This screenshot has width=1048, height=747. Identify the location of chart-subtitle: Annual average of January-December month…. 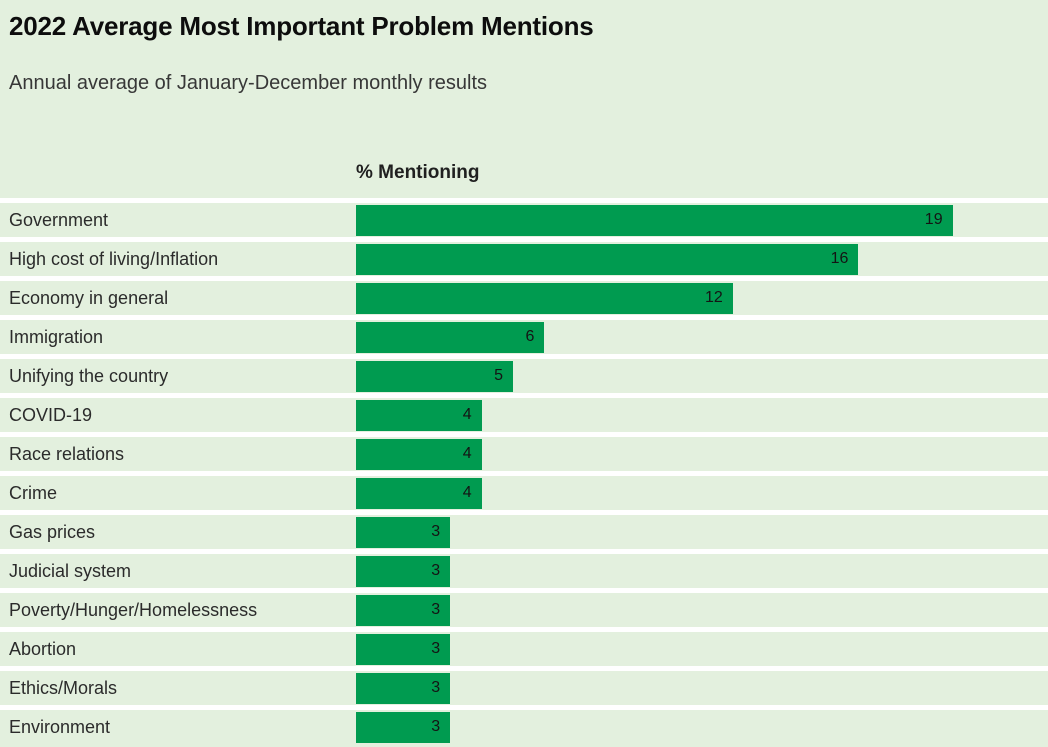
(248, 83).